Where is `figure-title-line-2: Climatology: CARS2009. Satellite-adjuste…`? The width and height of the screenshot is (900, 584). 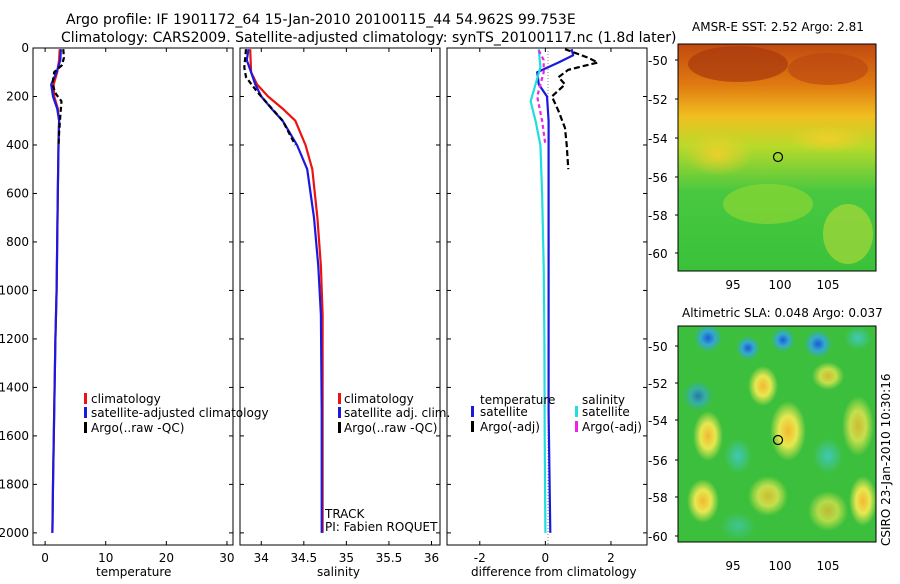 figure-title-line-2: Climatology: CARS2009. Satellite-adjuste… is located at coordinates (368, 38).